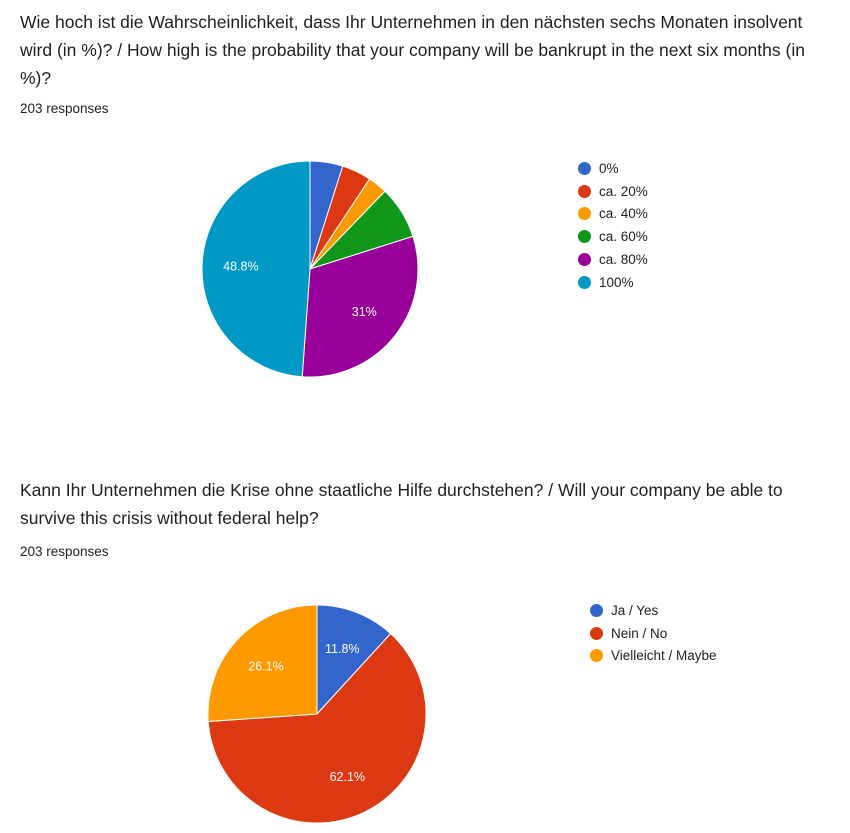 This screenshot has width=850, height=833. What do you see at coordinates (609, 168) in the screenshot?
I see `legend-label: 0%` at bounding box center [609, 168].